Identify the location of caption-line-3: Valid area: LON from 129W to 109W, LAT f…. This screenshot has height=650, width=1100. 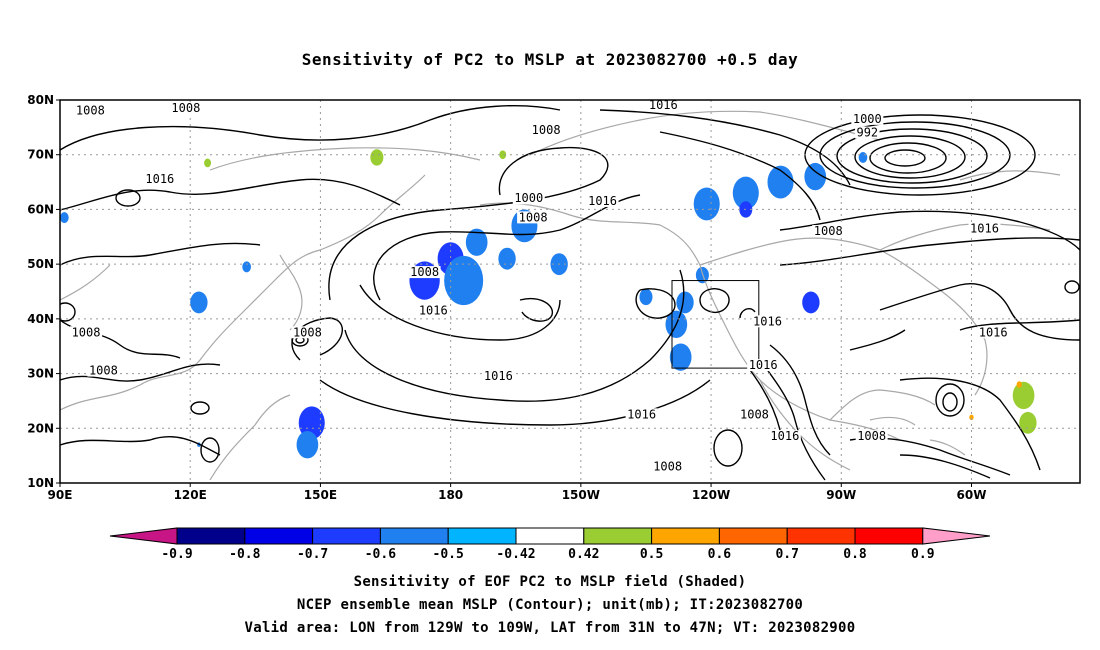
(550, 628).